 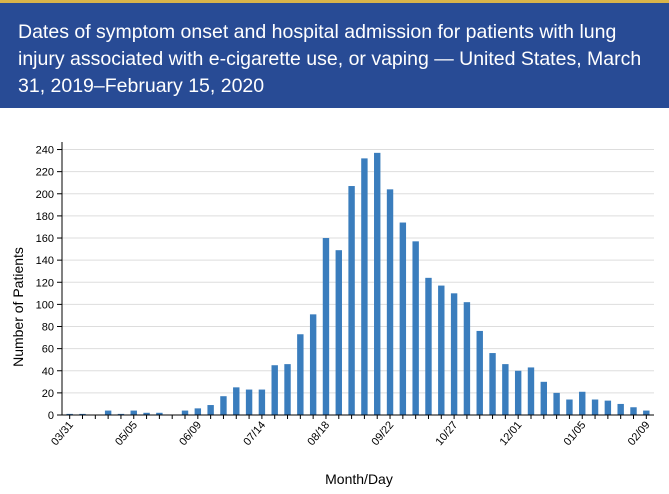 I want to click on x-tick-label: 08/18, so click(x=318, y=433).